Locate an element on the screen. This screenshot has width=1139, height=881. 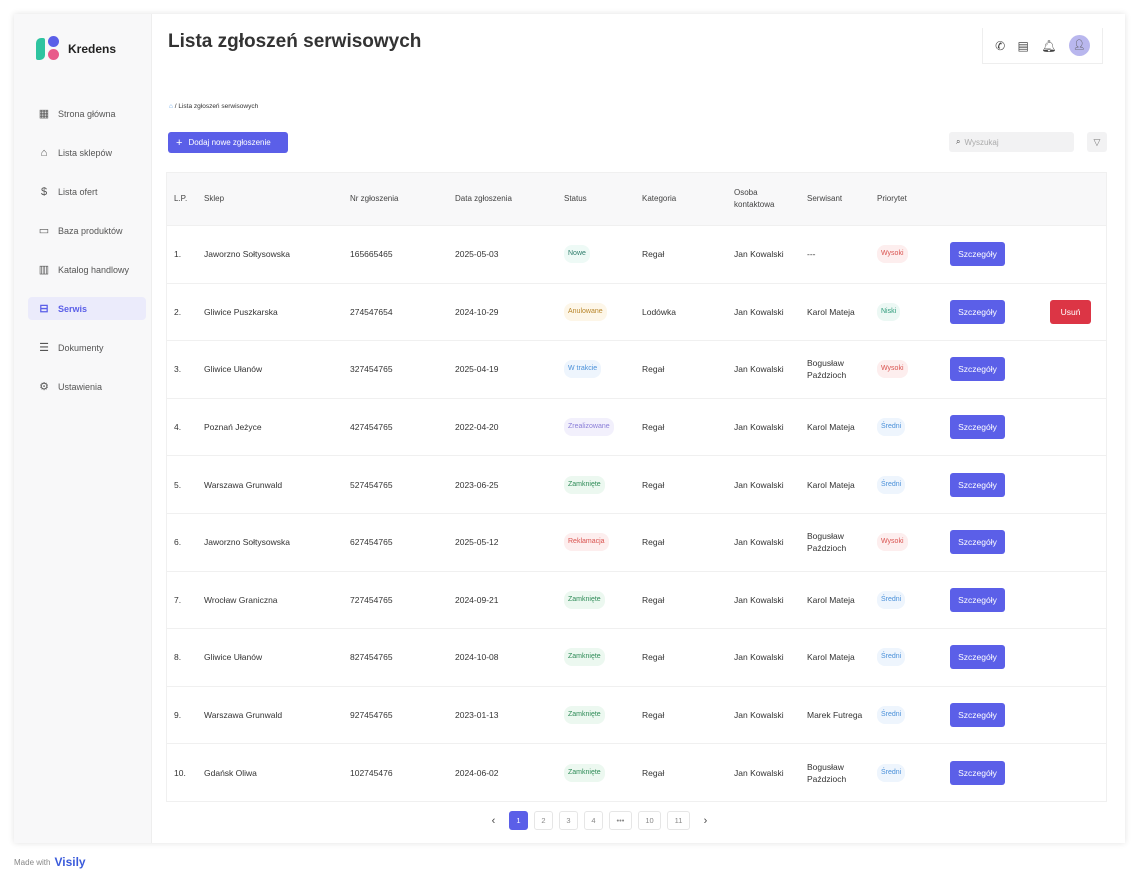
page-button: 2 is located at coordinates (543, 820).